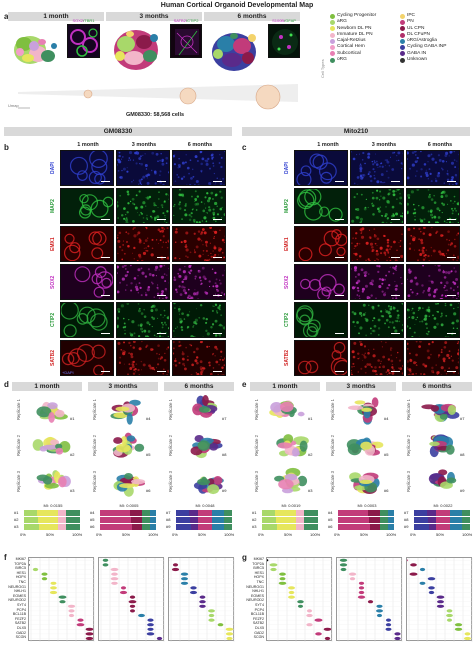 The width and height of the screenshot is (474, 651). Describe the element at coordinates (386, 454) in the screenshot. I see `replicate-id: #5` at that location.